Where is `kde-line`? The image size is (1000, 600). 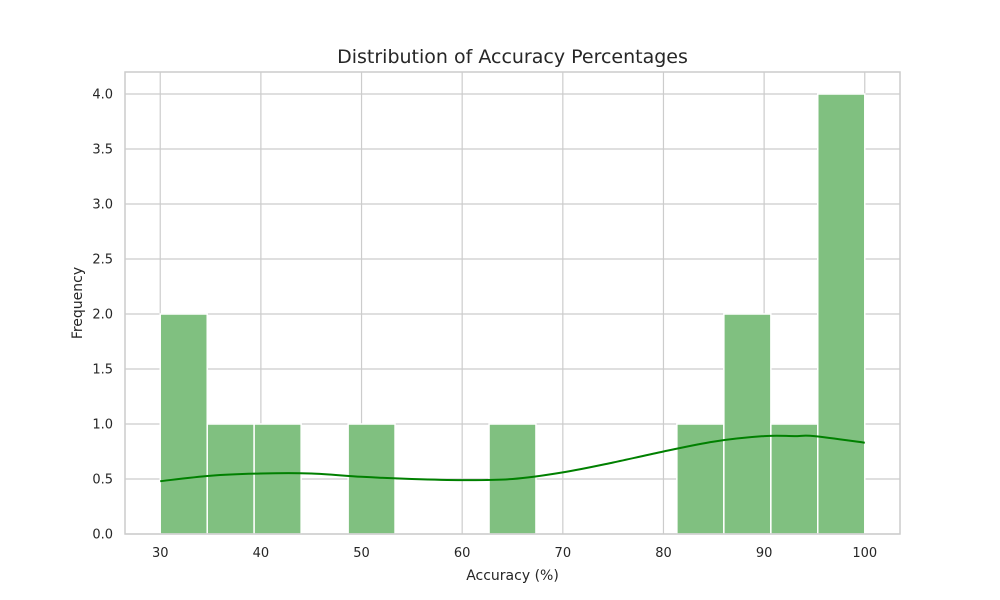
kde-line is located at coordinates (512, 458).